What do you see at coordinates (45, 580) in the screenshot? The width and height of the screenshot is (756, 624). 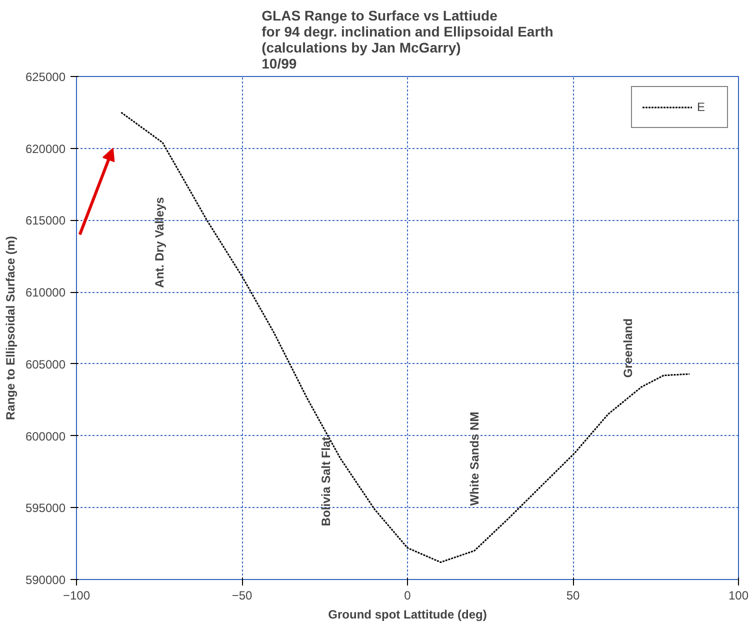 I see `y-tick-label: 590000` at bounding box center [45, 580].